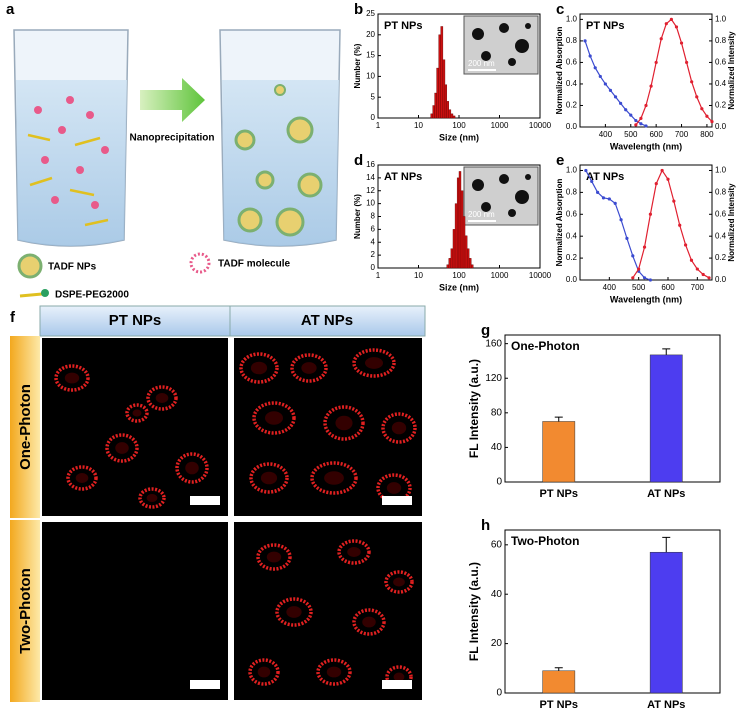 The height and width of the screenshot is (719, 756). I want to click on chart-title: PT NPs, so click(605, 26).